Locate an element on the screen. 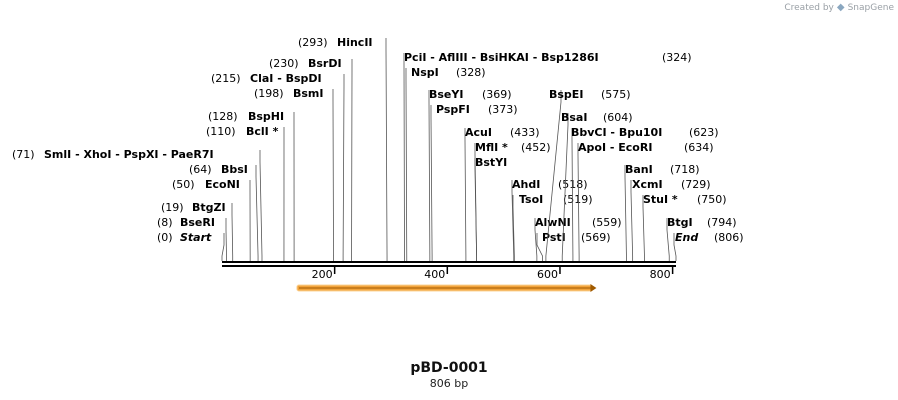 Image resolution: width=898 pixels, height=400 pixels. restriction-site: NspI (328) is located at coordinates (445, 163).